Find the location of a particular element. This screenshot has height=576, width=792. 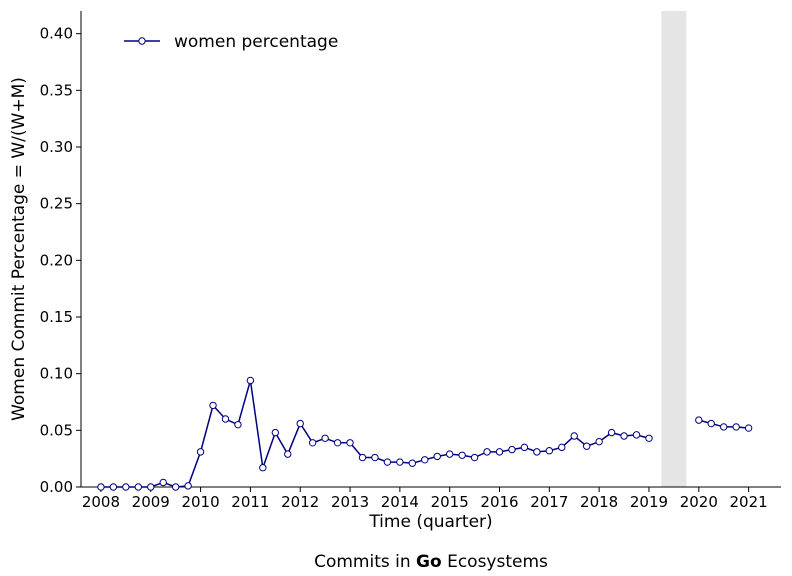

x-tick-label: 2020 is located at coordinates (699, 502).